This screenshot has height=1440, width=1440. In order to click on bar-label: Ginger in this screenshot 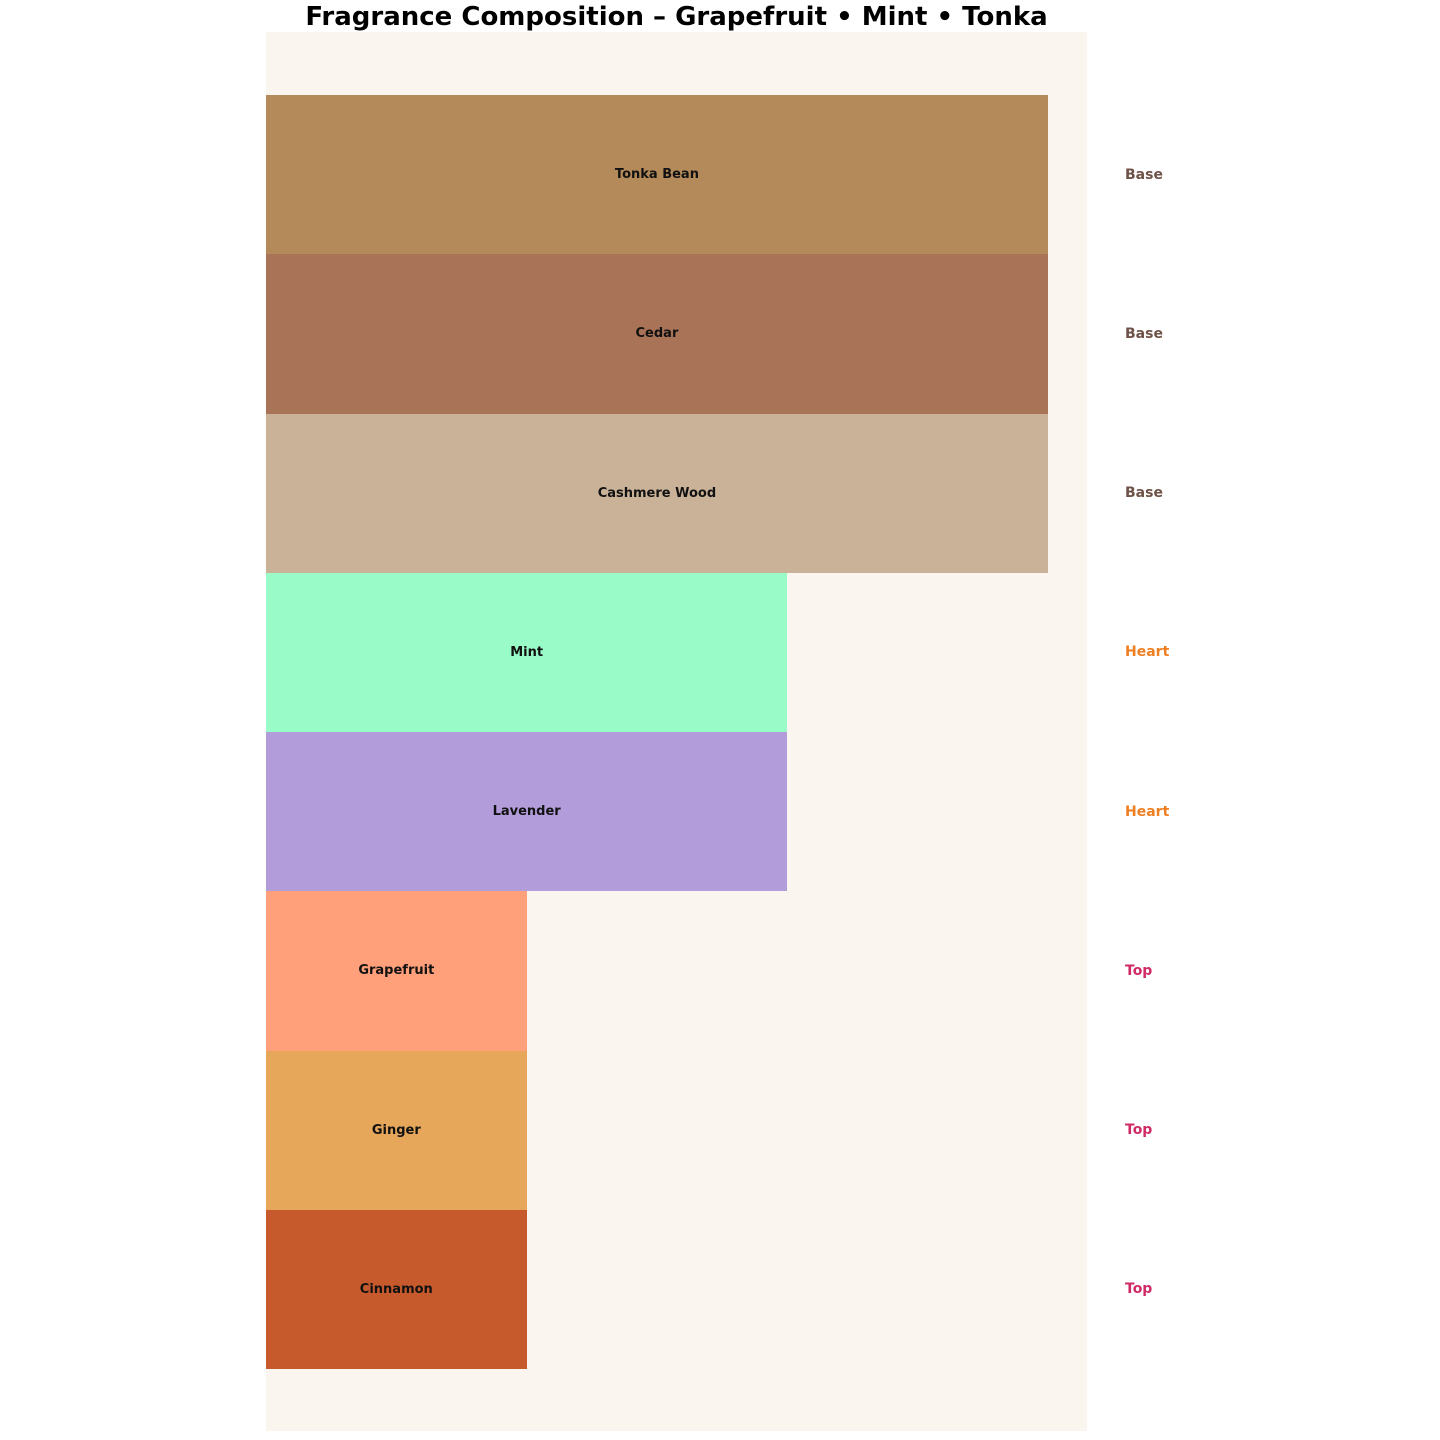, I will do `click(396, 1130)`.